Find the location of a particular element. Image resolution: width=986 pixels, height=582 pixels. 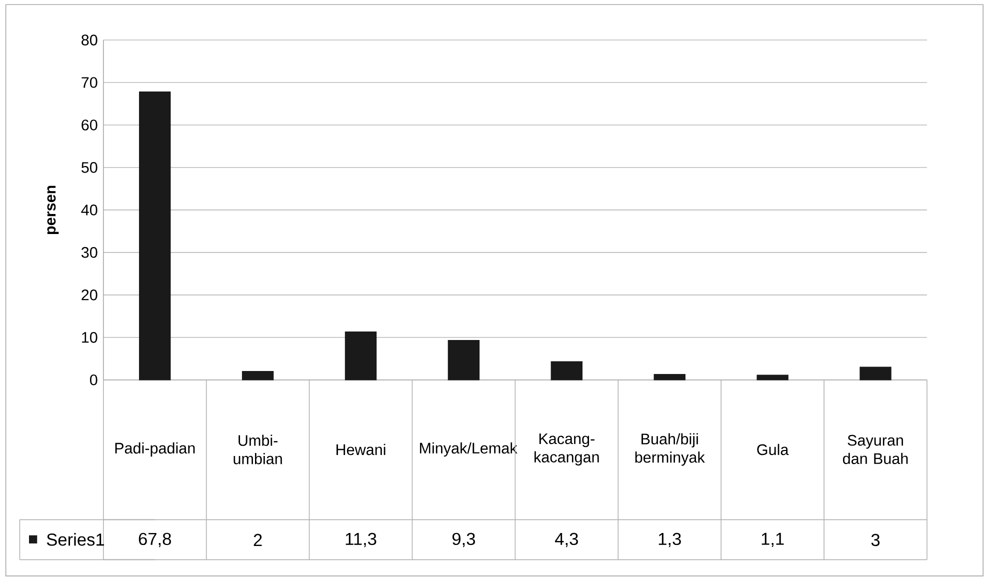

y-tick-label: 80 is located at coordinates (90, 40).